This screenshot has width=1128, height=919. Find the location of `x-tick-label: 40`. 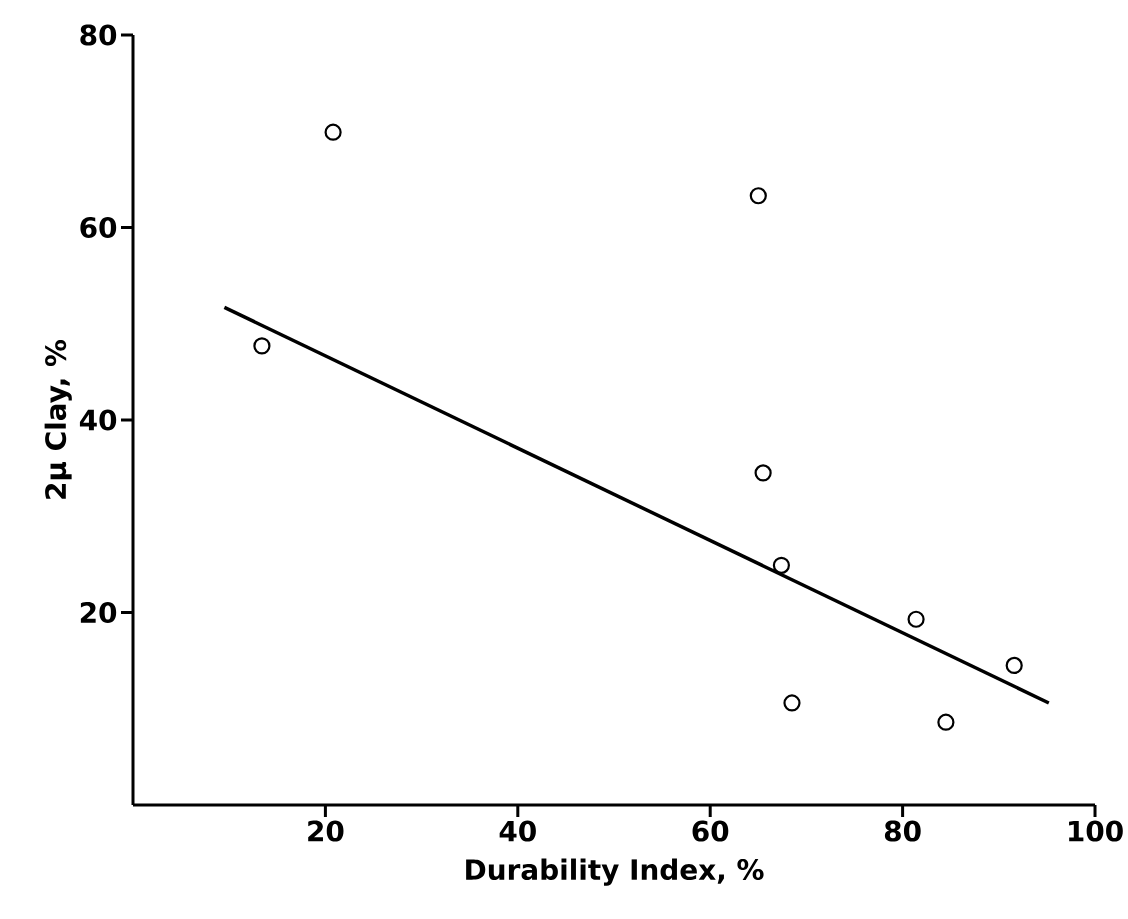

x-tick-label: 40 is located at coordinates (517, 831).